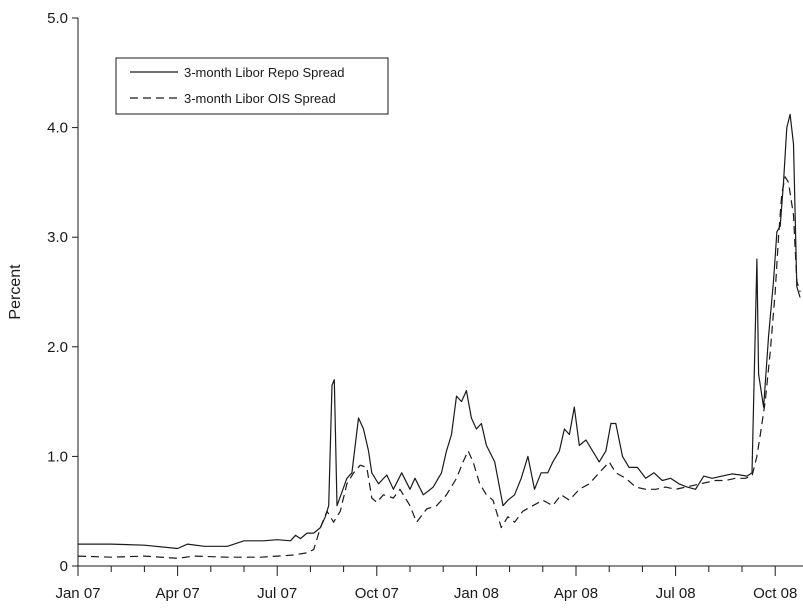 The height and width of the screenshot is (608, 803). Describe the element at coordinates (260, 98) in the screenshot. I see `legend-label-ois: 3-month Libor OIS Spread` at that location.